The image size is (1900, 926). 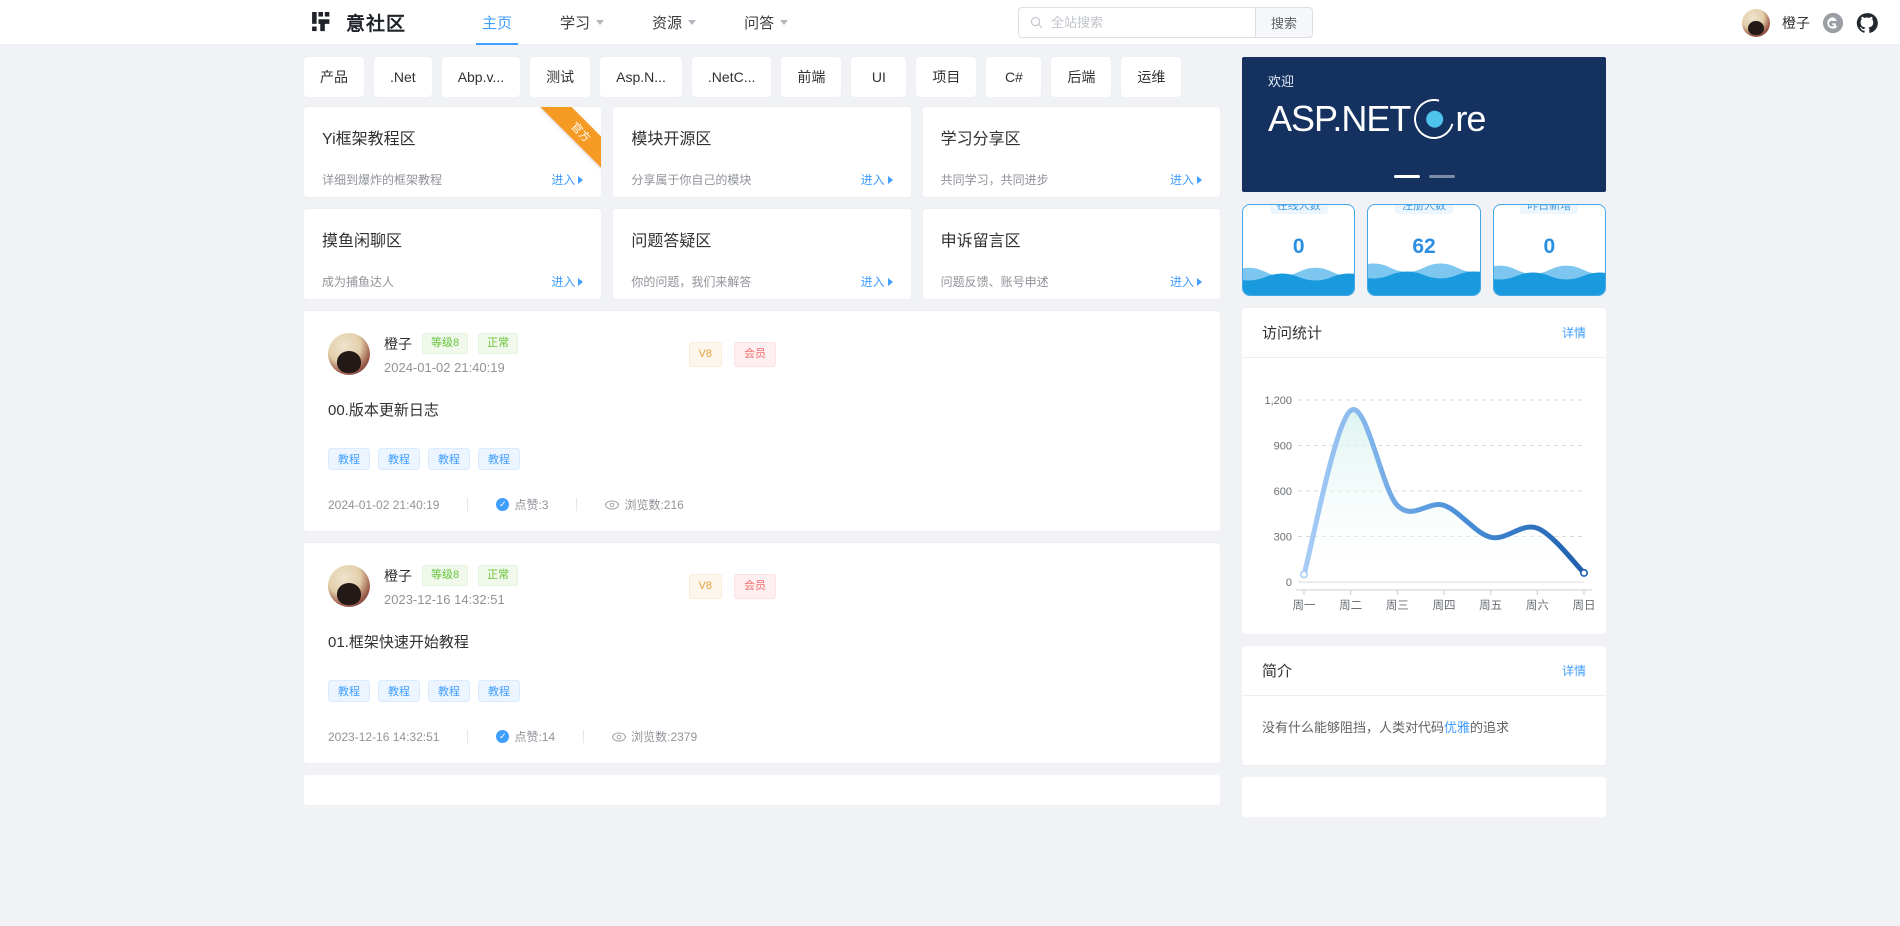 I want to click on chart-line-series, so click(x=1443, y=493).